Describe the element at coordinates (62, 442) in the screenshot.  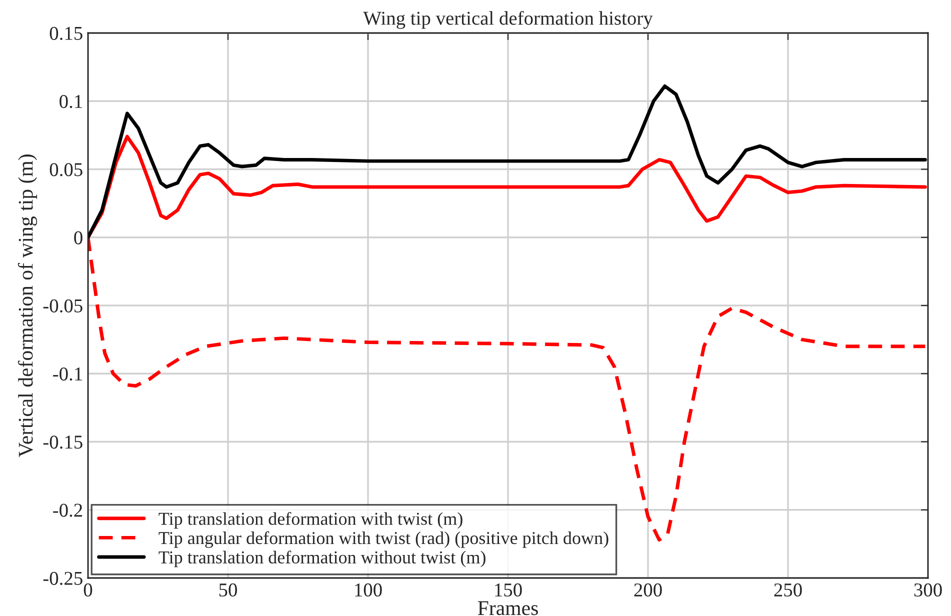
I see `y-tick-label: -0.15` at that location.